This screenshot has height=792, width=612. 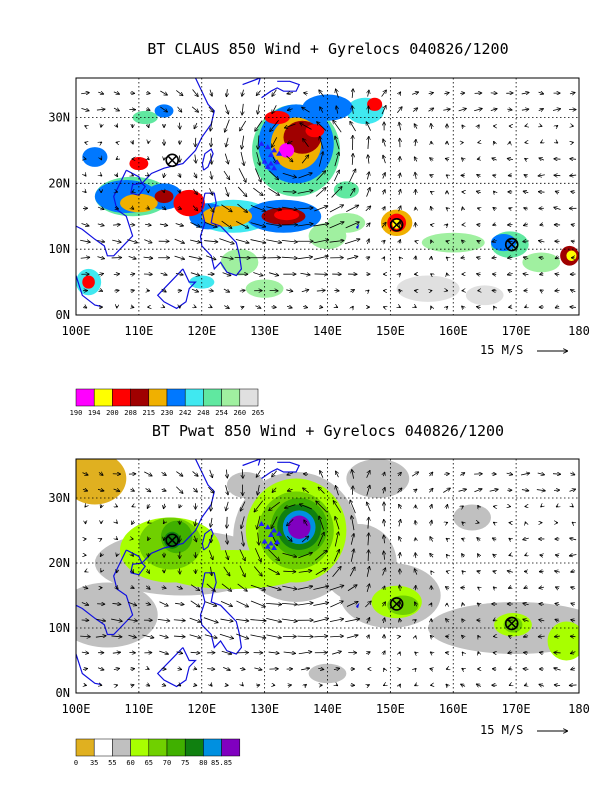 What do you see at coordinates (185, 763) in the screenshot?
I see `colorbar-label: 75` at bounding box center [185, 763].